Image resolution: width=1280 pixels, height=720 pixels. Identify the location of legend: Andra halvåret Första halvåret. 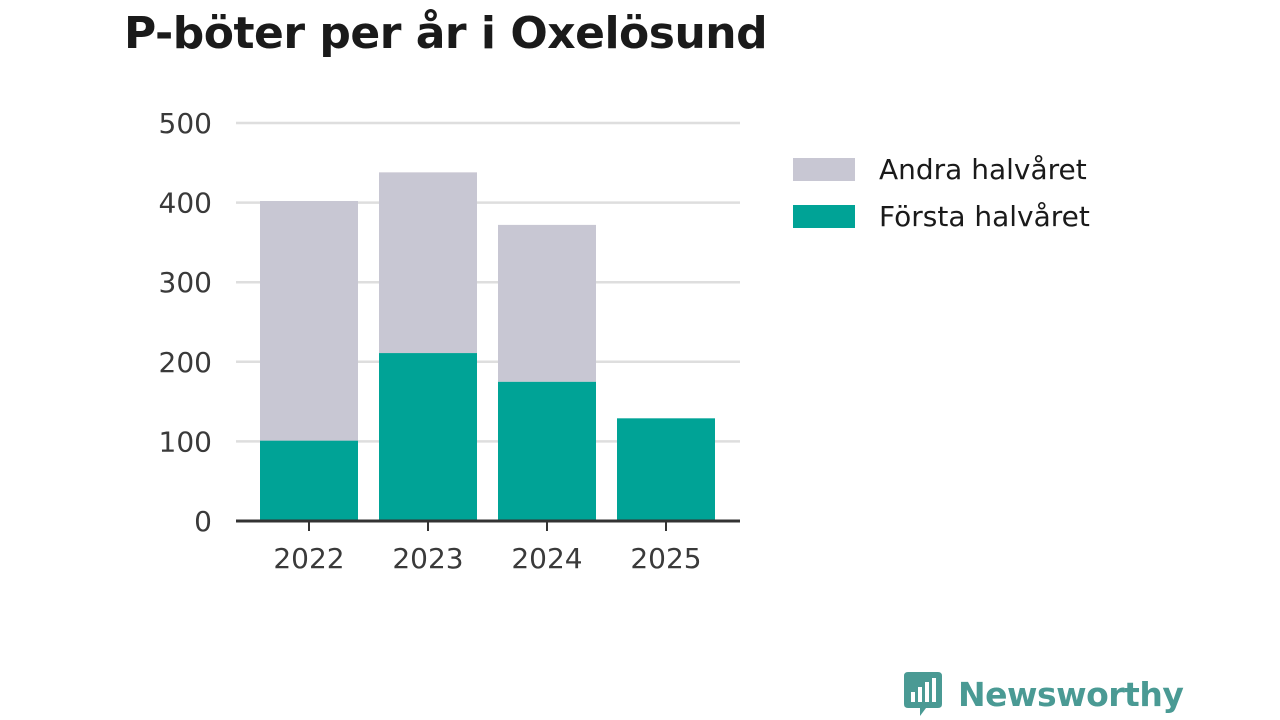
(941, 193).